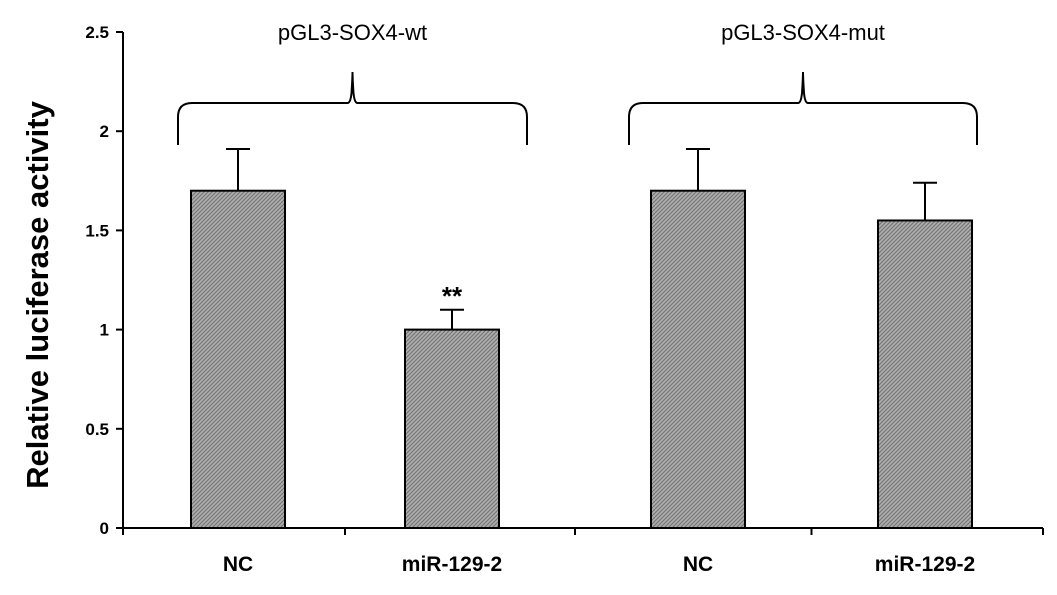 This screenshot has width=1057, height=595. Describe the element at coordinates (104, 280) in the screenshot. I see `y-axis: 0 0.5 1 1.5 2 2.5` at that location.